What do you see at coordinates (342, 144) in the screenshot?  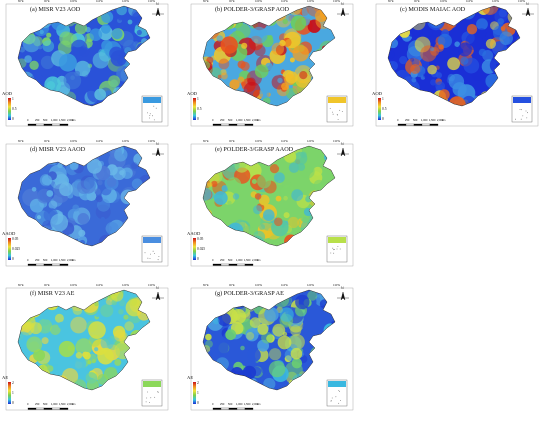 I see `compass-label: N` at bounding box center [342, 144].